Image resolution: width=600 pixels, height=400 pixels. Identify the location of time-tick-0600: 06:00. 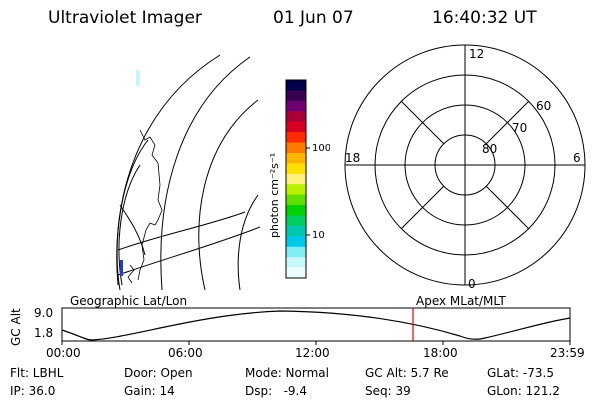
(185, 353).